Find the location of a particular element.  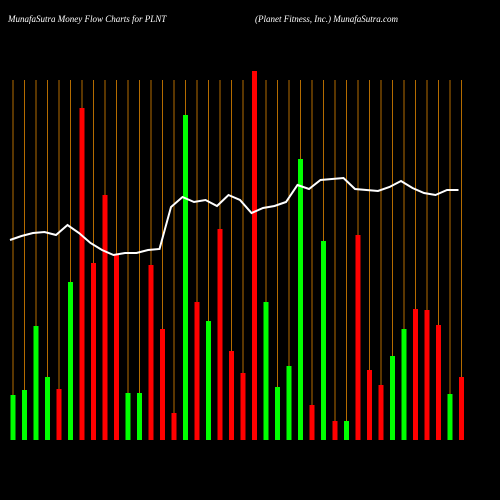

chart-subtitle: (Planet Fitness, Inc.) MunafaSutra.com is located at coordinates (326, 19).